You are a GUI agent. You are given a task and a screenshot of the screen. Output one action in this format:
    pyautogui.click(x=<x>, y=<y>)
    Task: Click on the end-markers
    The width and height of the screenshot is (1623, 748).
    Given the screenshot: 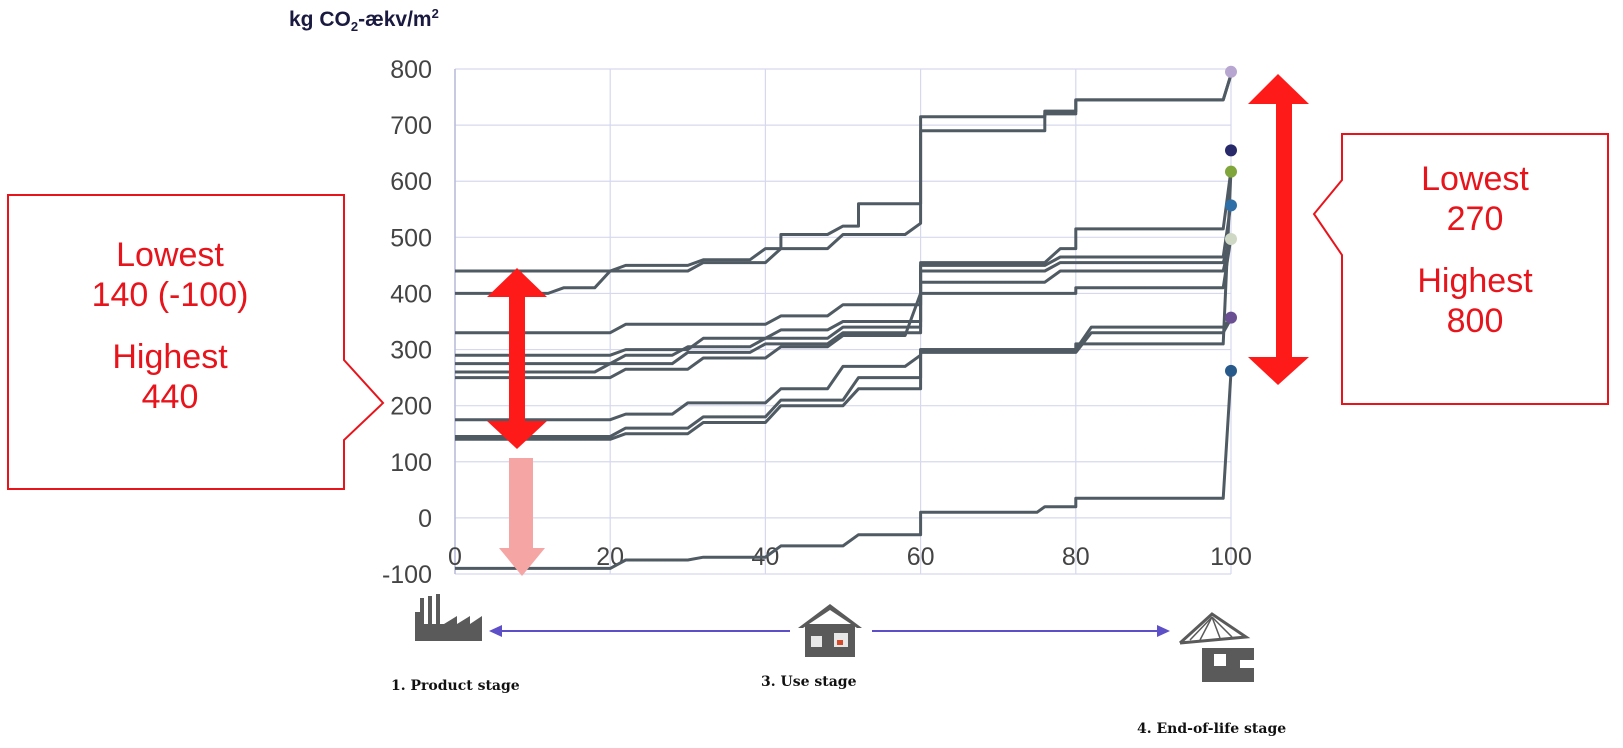 What is the action you would take?
    pyautogui.click(x=1231, y=221)
    